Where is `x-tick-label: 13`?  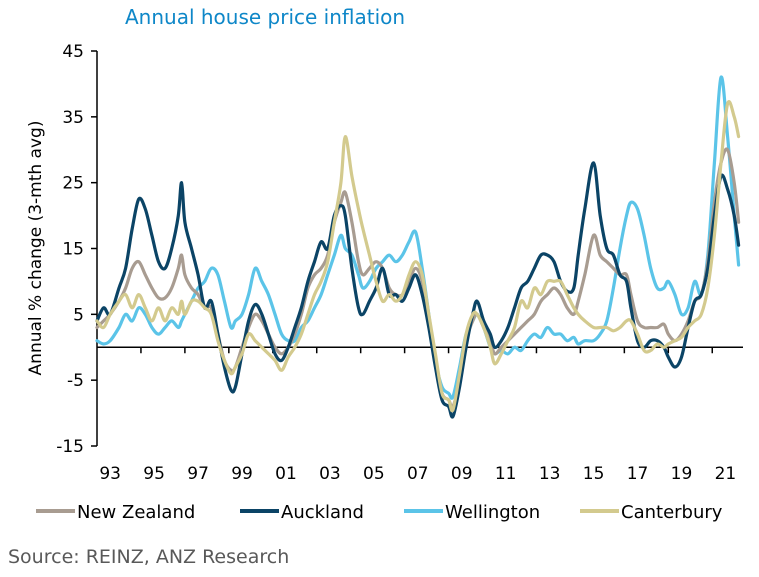
x-tick-label: 13 is located at coordinates (550, 474).